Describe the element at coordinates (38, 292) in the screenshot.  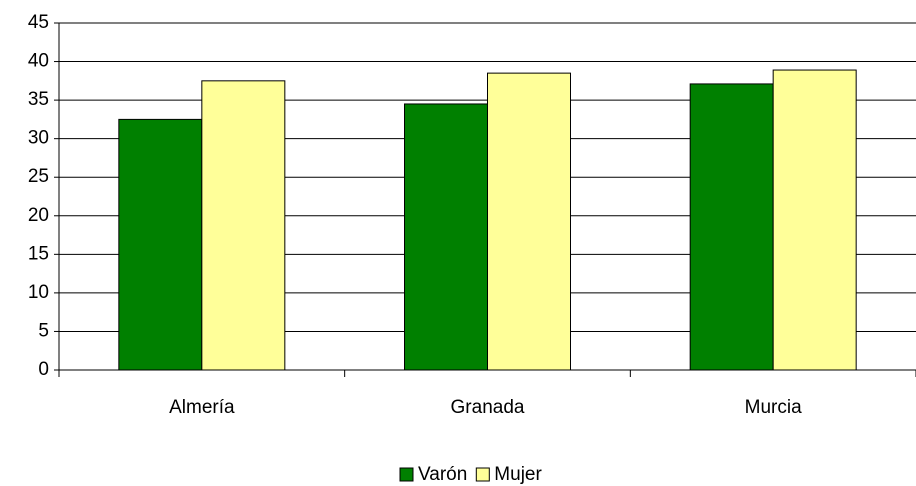
I see `y-tick-label: 10` at that location.